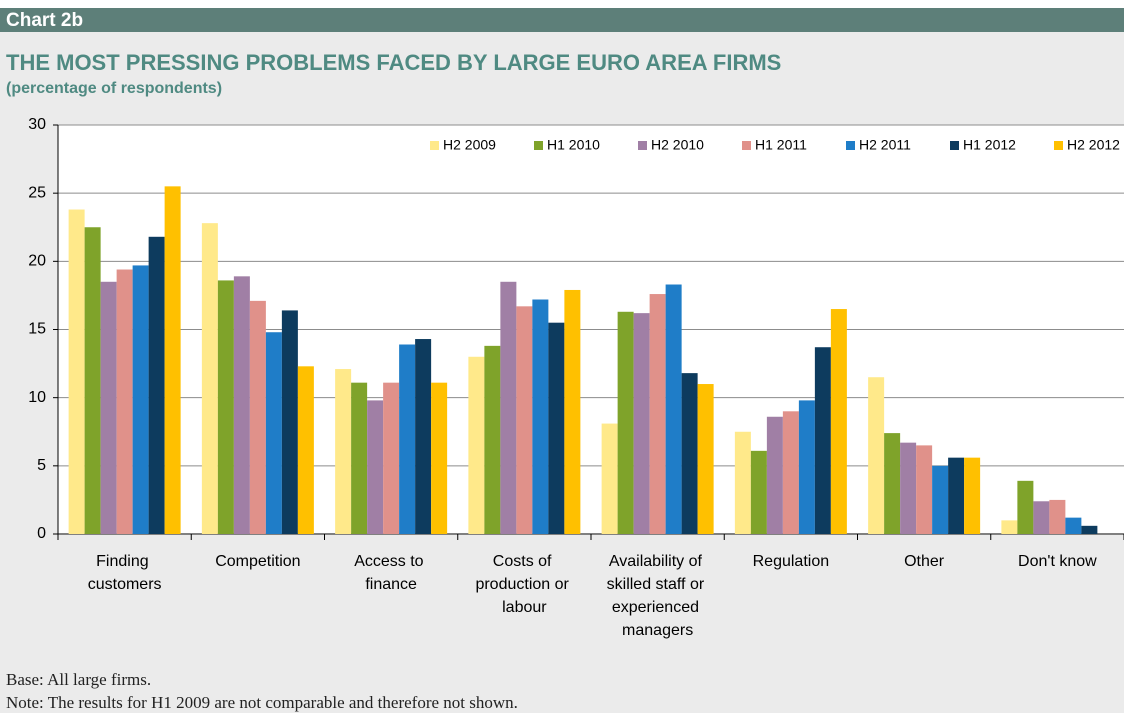 This screenshot has height=713, width=1124. Describe the element at coordinates (1057, 561) in the screenshot. I see `x-tick-label: Don't know` at that location.